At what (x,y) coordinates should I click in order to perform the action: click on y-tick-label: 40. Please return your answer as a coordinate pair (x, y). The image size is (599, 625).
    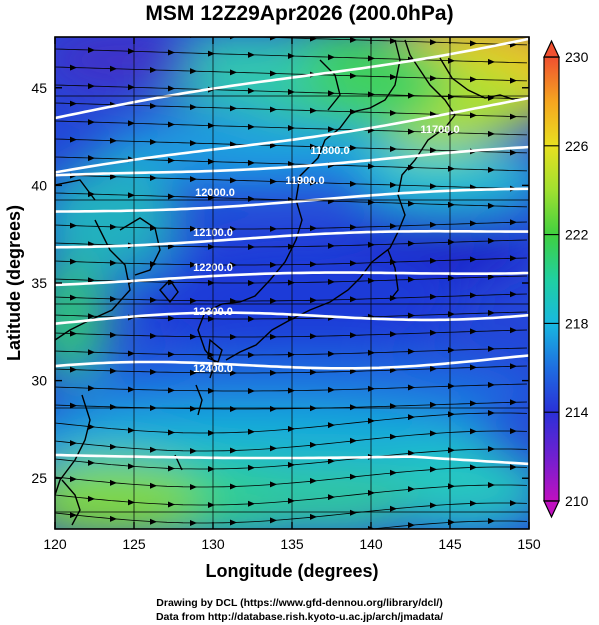
    Looking at the image, I should click on (39, 185).